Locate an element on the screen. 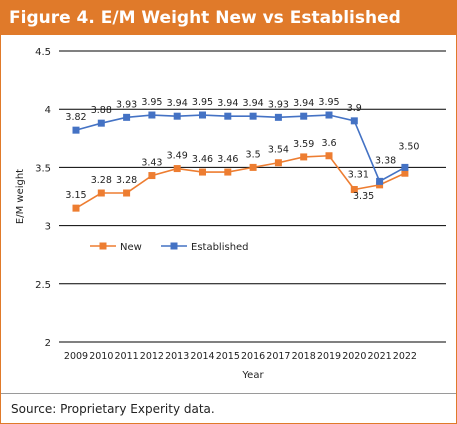 This screenshot has width=457, height=424. x-tick-label: 2011 is located at coordinates (127, 356).